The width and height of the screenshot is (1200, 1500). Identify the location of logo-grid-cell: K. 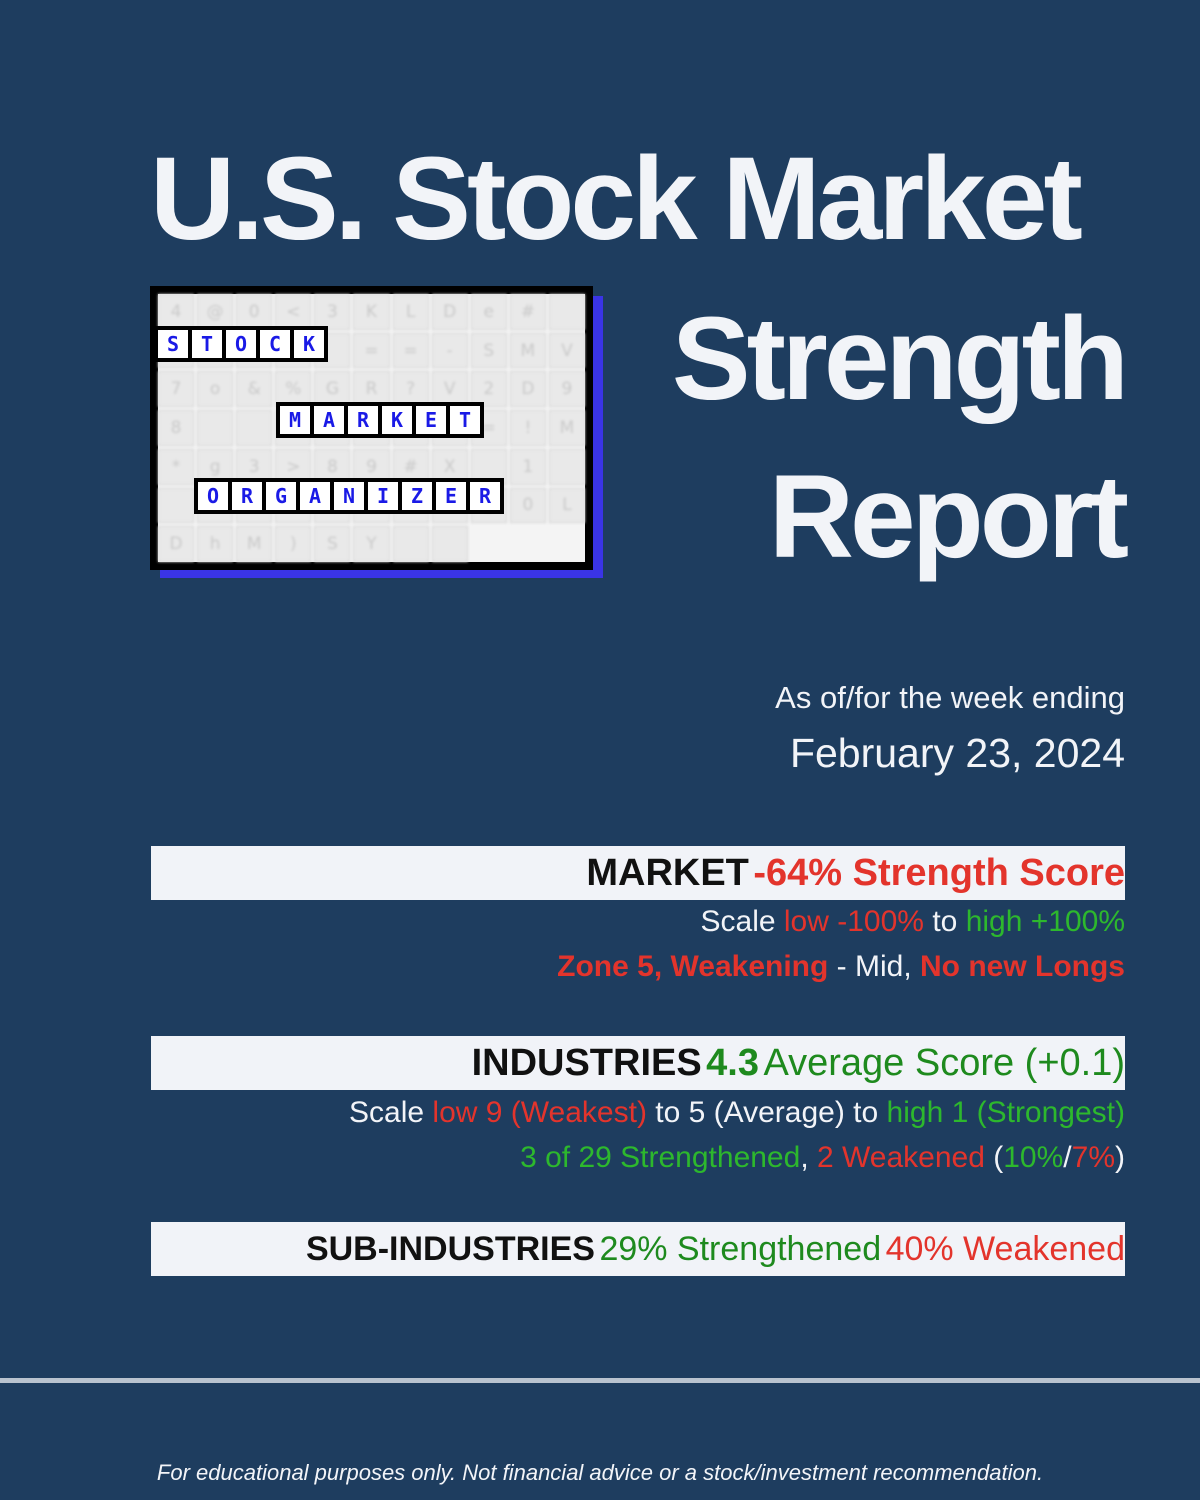
(371, 312).